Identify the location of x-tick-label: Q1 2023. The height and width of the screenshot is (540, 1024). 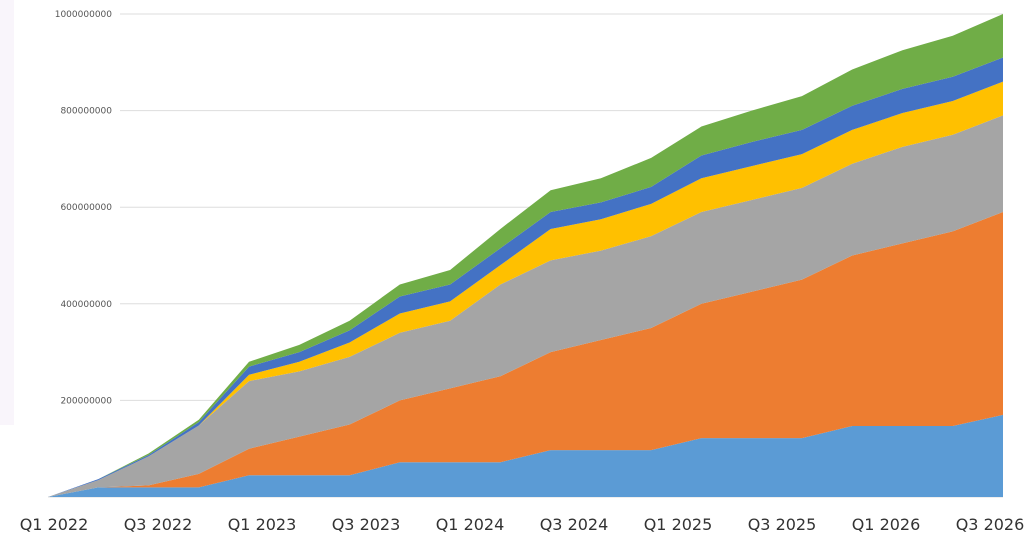
(262, 524).